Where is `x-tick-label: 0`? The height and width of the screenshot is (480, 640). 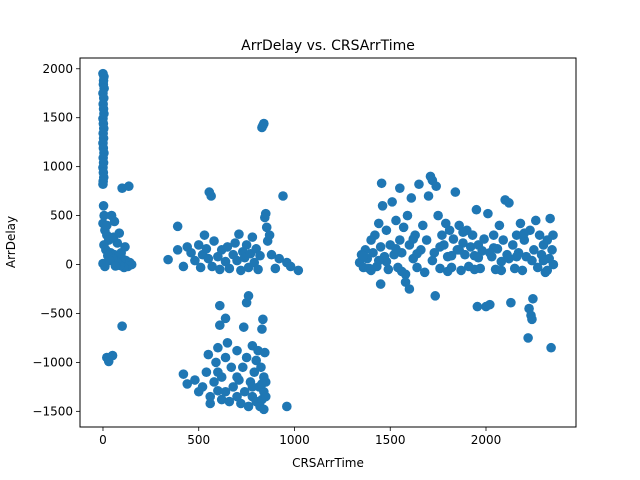
x-tick-label: 0 is located at coordinates (103, 440).